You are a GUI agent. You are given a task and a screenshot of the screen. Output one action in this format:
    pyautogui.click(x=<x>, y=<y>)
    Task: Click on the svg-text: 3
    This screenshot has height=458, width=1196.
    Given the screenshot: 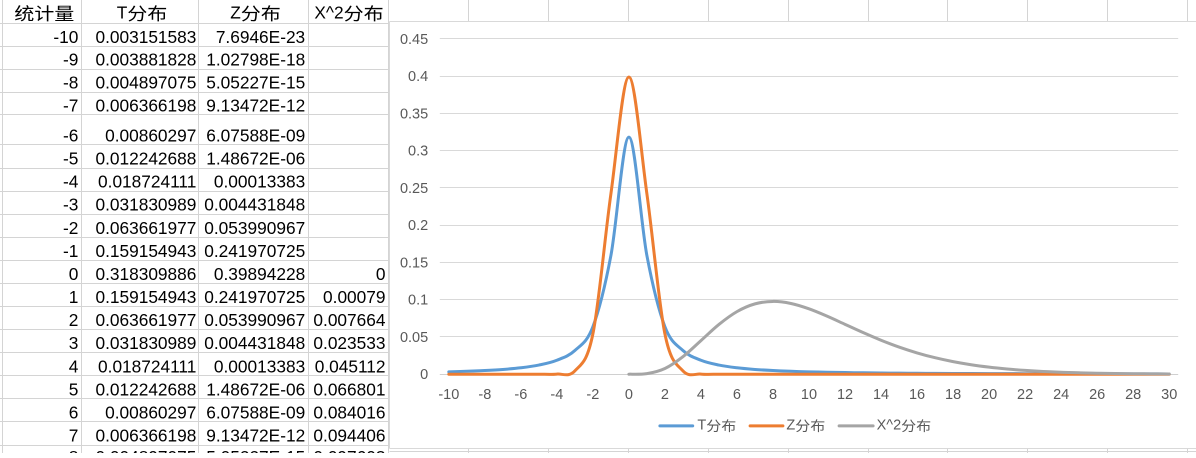 What is the action you would take?
    pyautogui.click(x=74, y=343)
    